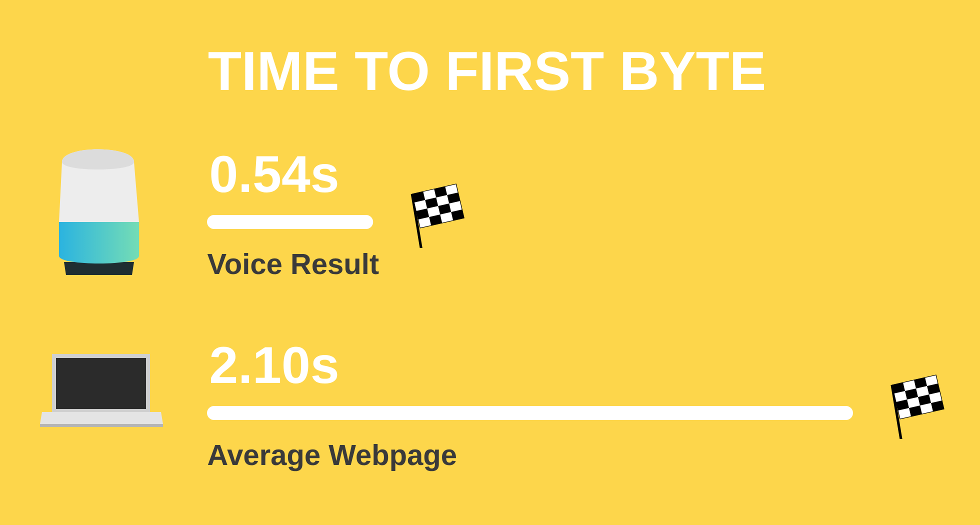 This screenshot has height=525, width=980. I want to click on data-label: 2.10s, so click(274, 365).